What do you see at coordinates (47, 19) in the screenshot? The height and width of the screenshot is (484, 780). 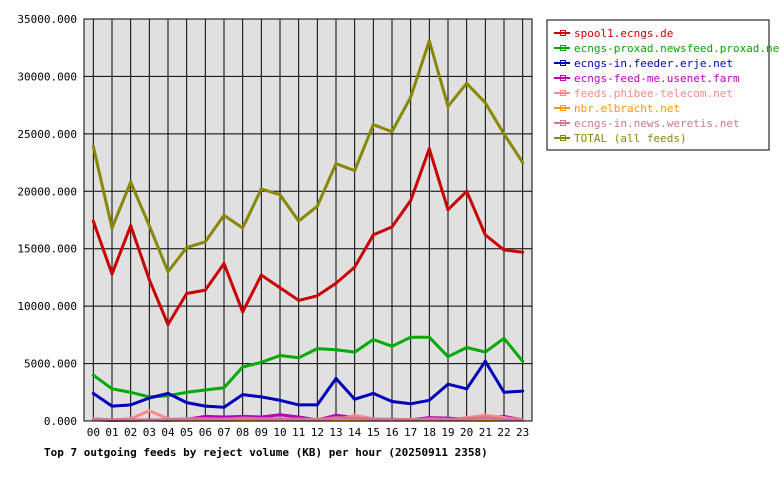 I see `y-tick-label: 35000.000` at bounding box center [47, 19].